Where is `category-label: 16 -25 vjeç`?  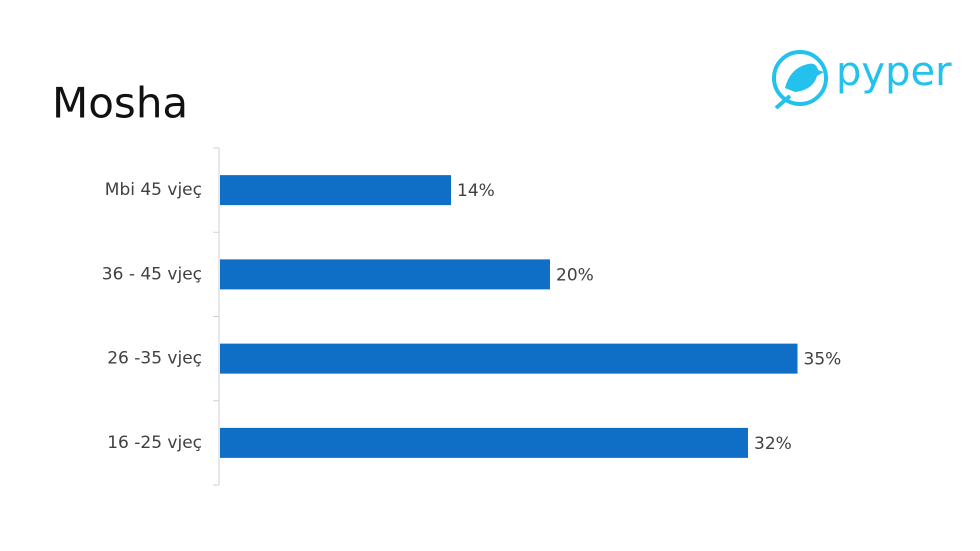
category-label: 16 -25 vjeç is located at coordinates (154, 443).